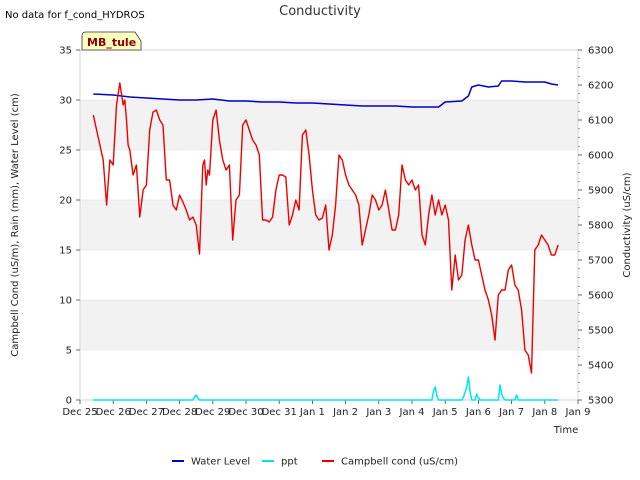 This screenshot has width=640, height=480. Describe the element at coordinates (279, 412) in the screenshot. I see `x-tick-label: Dec 31` at that location.